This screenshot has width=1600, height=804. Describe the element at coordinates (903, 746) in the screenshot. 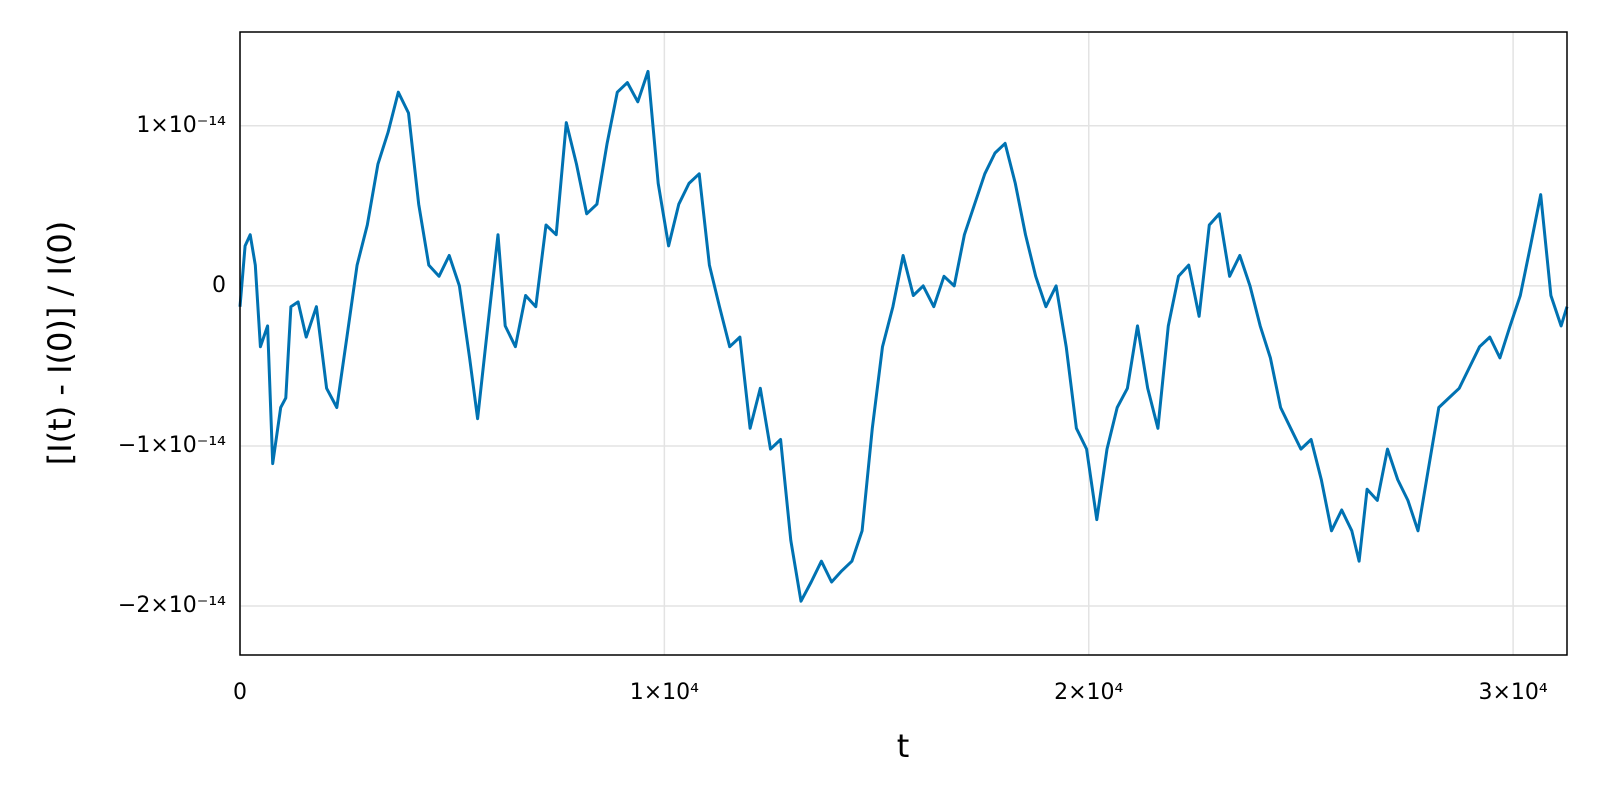

I see `x-axis-title: t` at that location.